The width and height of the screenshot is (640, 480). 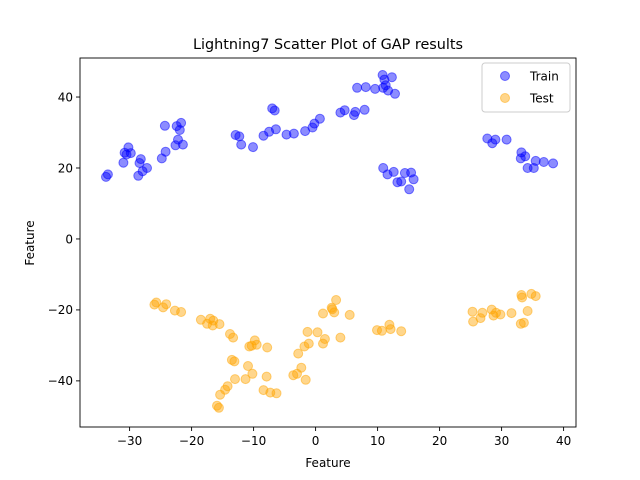 I want to click on x-tick-label: 10, so click(x=377, y=441).